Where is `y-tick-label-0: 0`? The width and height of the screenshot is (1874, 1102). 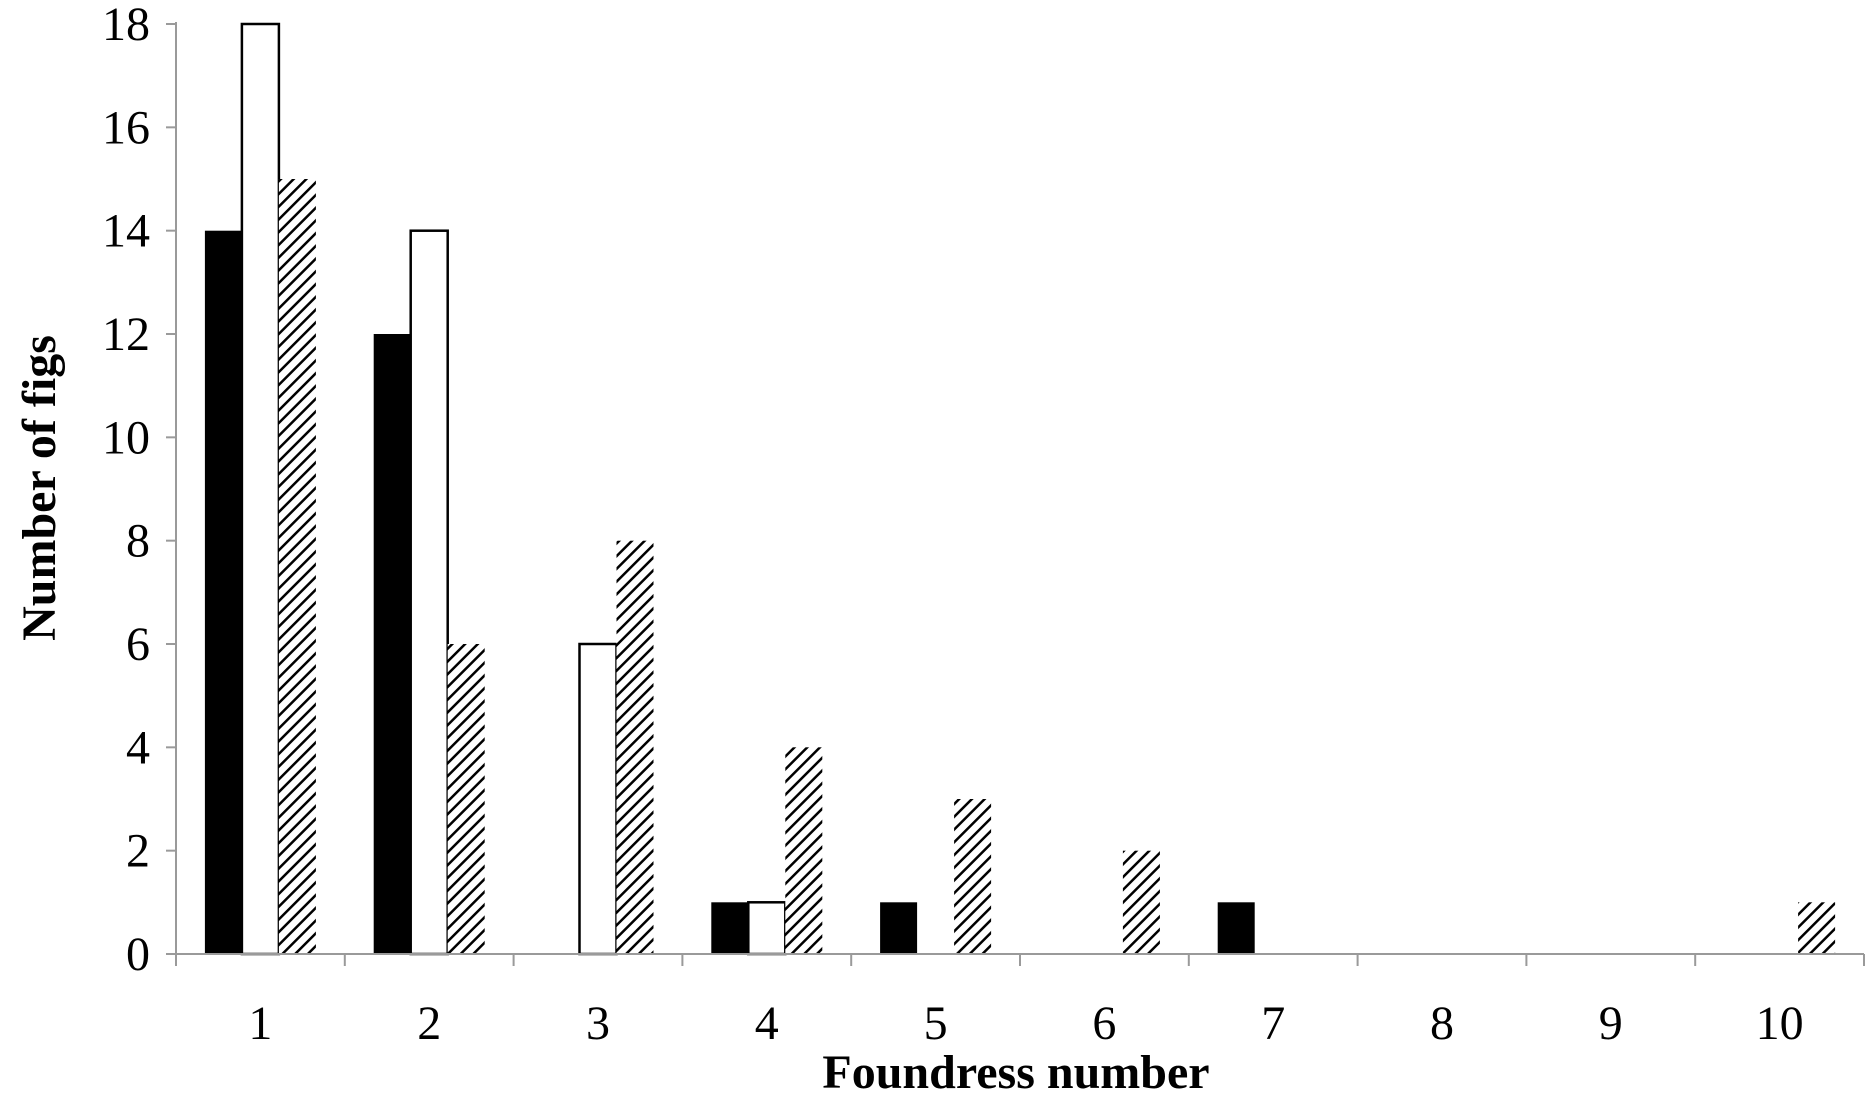
y-tick-label-0: 0 is located at coordinates (138, 954).